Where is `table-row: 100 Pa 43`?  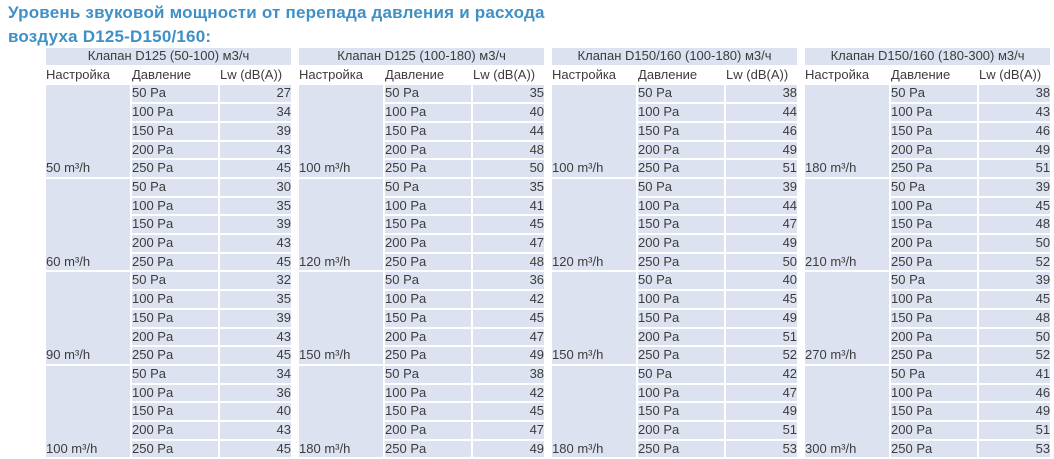 table-row: 100 Pa 43 is located at coordinates (928, 113).